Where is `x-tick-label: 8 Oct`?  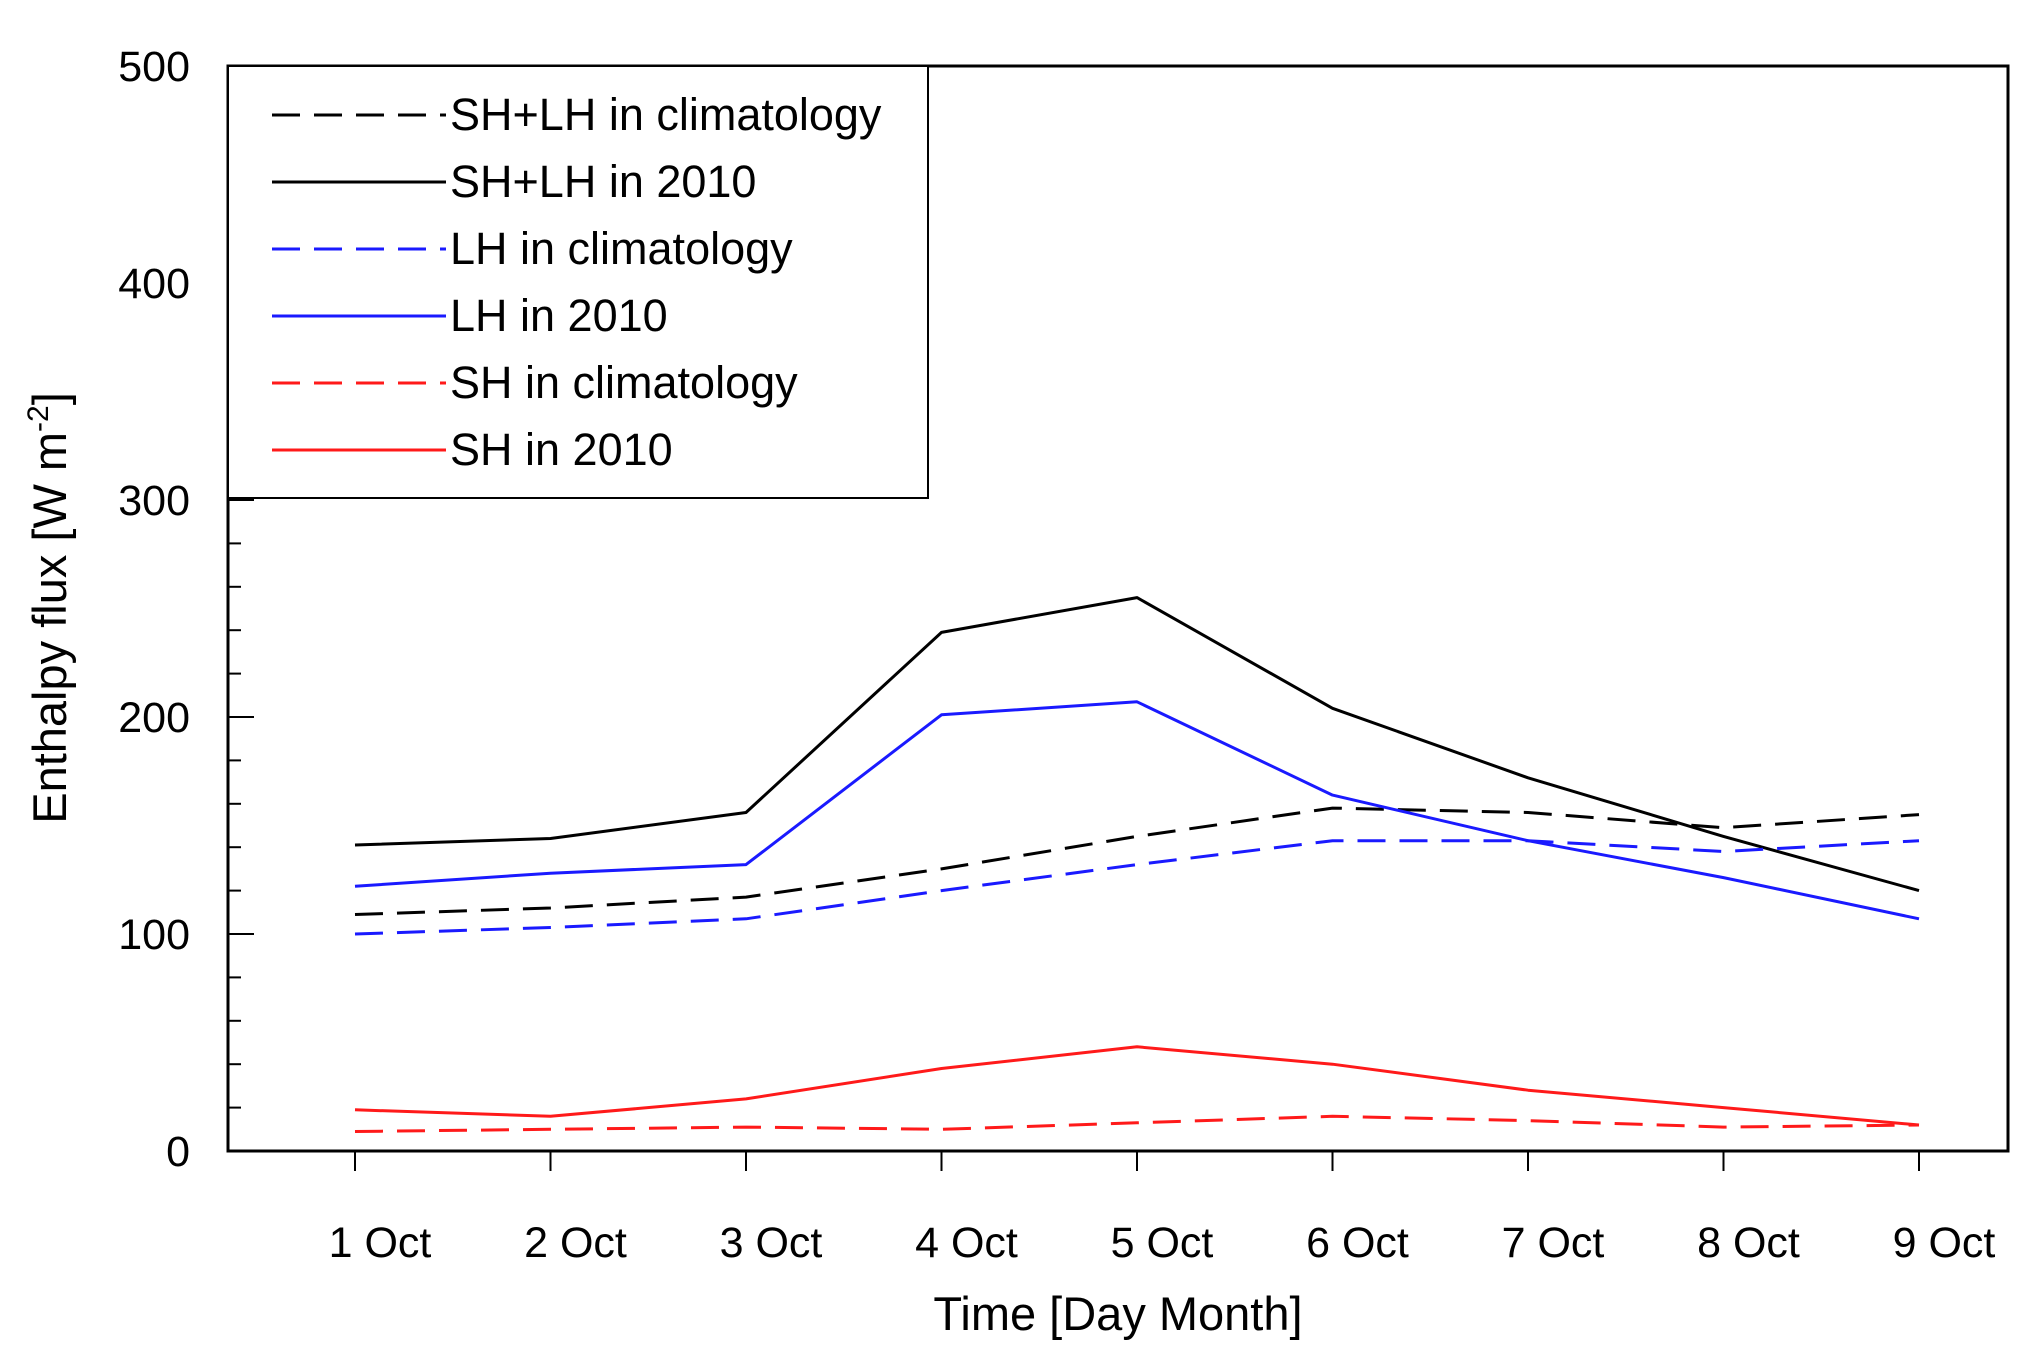
x-tick-label: 8 Oct is located at coordinates (1748, 1243).